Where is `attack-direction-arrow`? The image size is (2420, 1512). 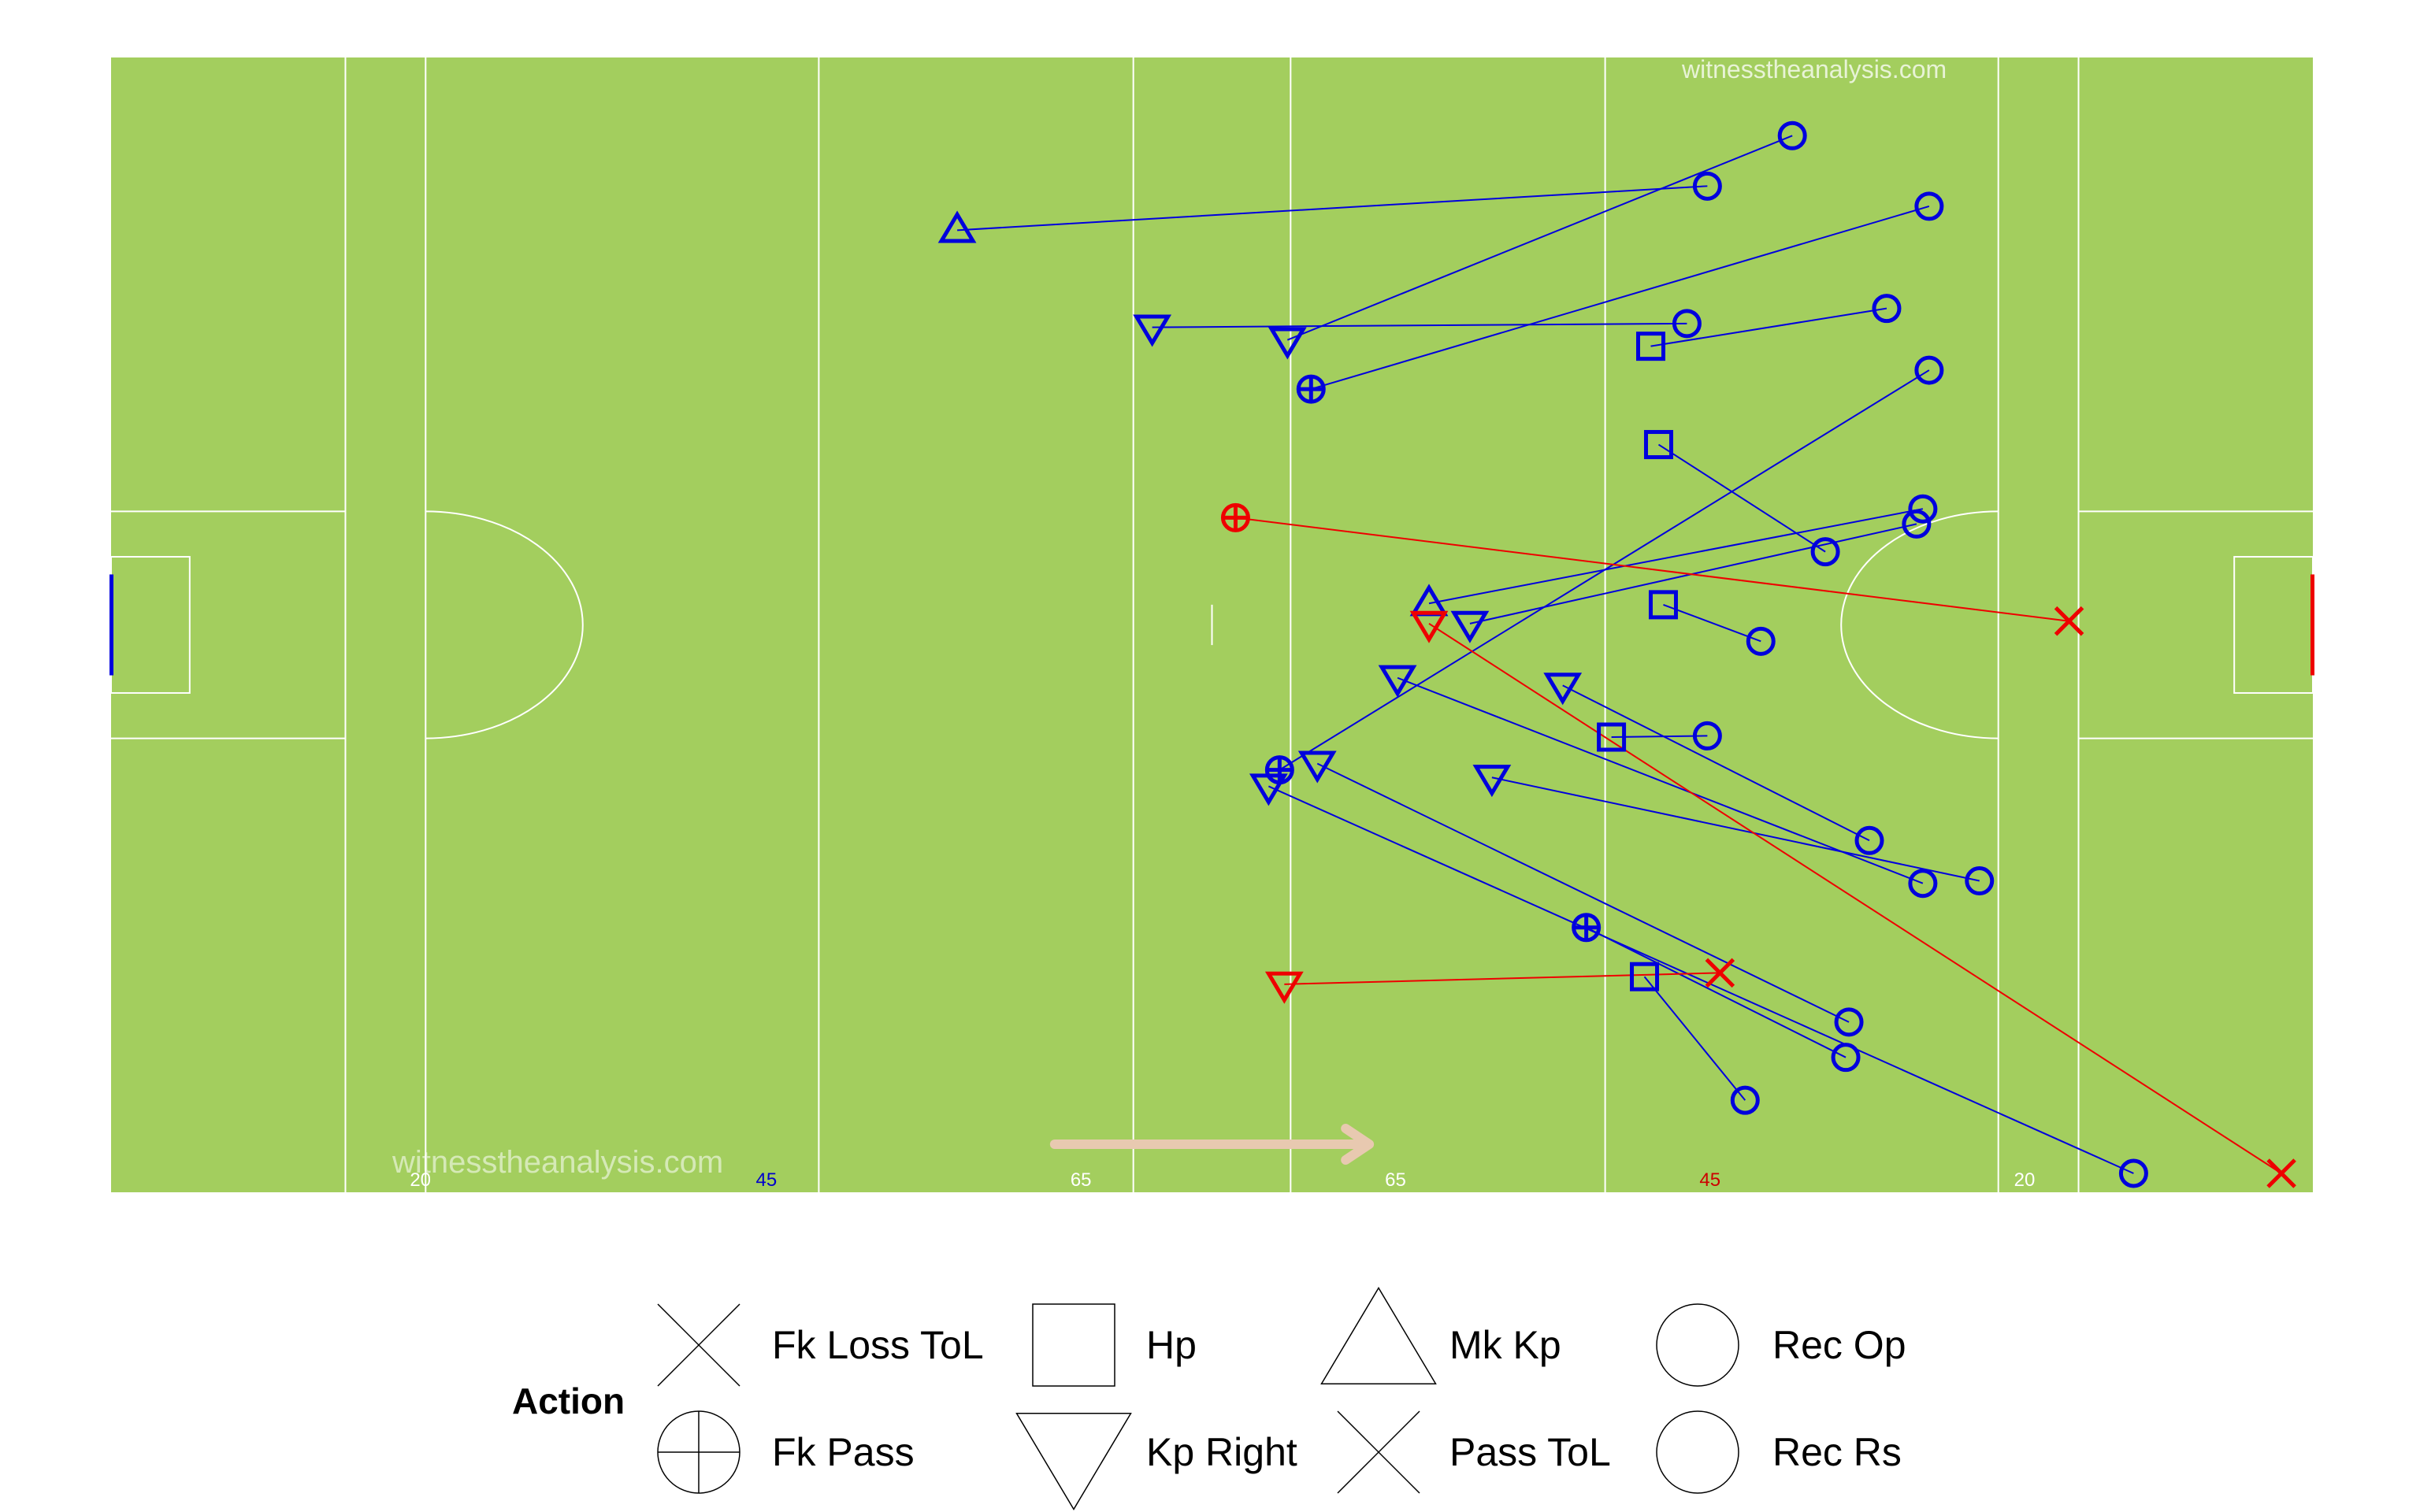
attack-direction-arrow is located at coordinates (1212, 1144).